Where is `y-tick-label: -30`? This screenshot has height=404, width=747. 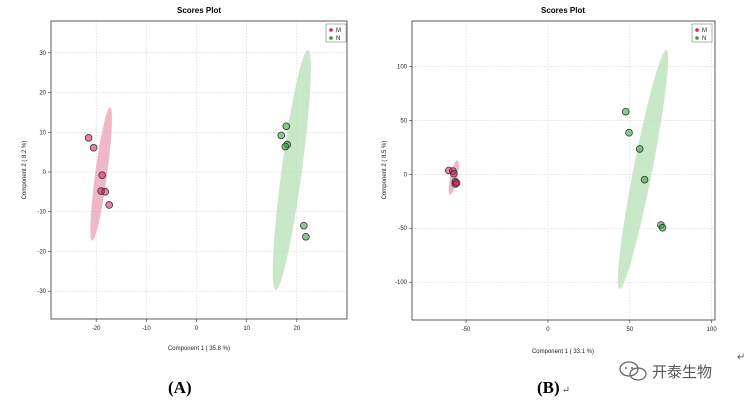 y-tick-label: -30 is located at coordinates (41, 292).